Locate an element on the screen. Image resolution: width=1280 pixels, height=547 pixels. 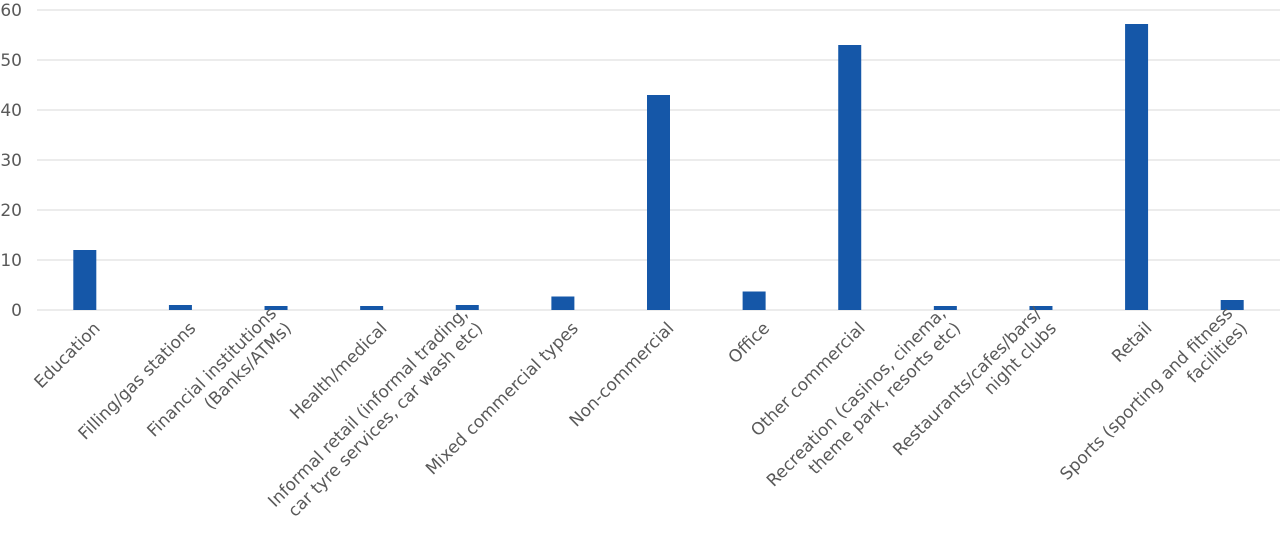
x-category-label: Non-commercial is located at coordinates (622, 375).